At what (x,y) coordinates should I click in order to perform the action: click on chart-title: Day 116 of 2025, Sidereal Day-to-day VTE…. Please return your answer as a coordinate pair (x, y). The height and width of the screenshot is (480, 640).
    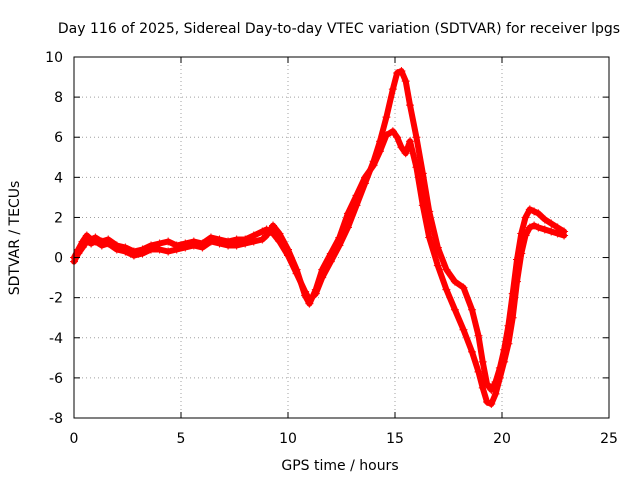
    Looking at the image, I should click on (339, 29).